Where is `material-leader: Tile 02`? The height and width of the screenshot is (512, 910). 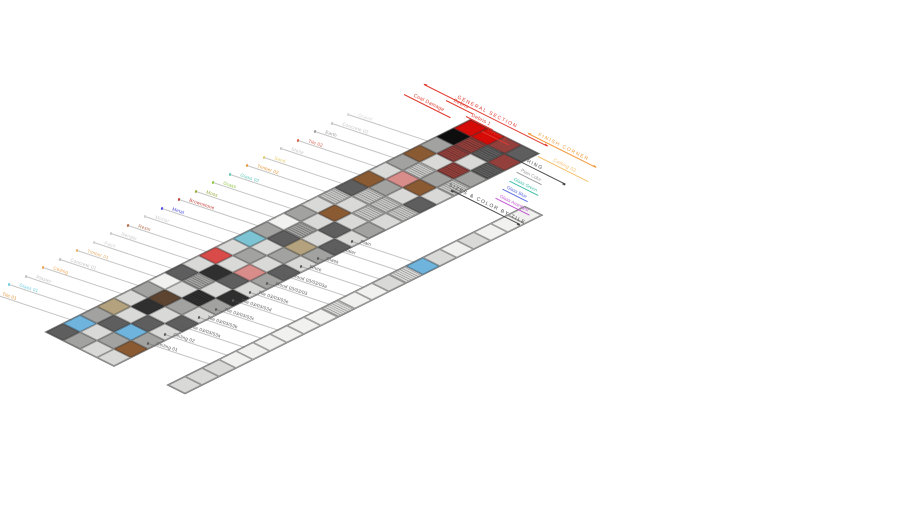
material-leader: Tile 02 is located at coordinates (337, 153).